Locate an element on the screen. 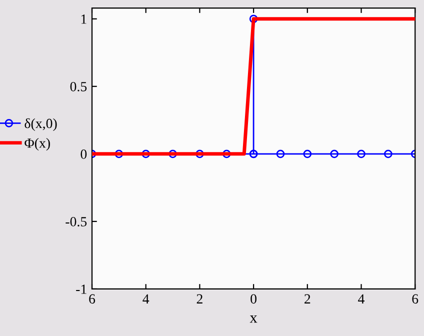 The image size is (424, 336). x-tick-label: 0 is located at coordinates (253, 299).